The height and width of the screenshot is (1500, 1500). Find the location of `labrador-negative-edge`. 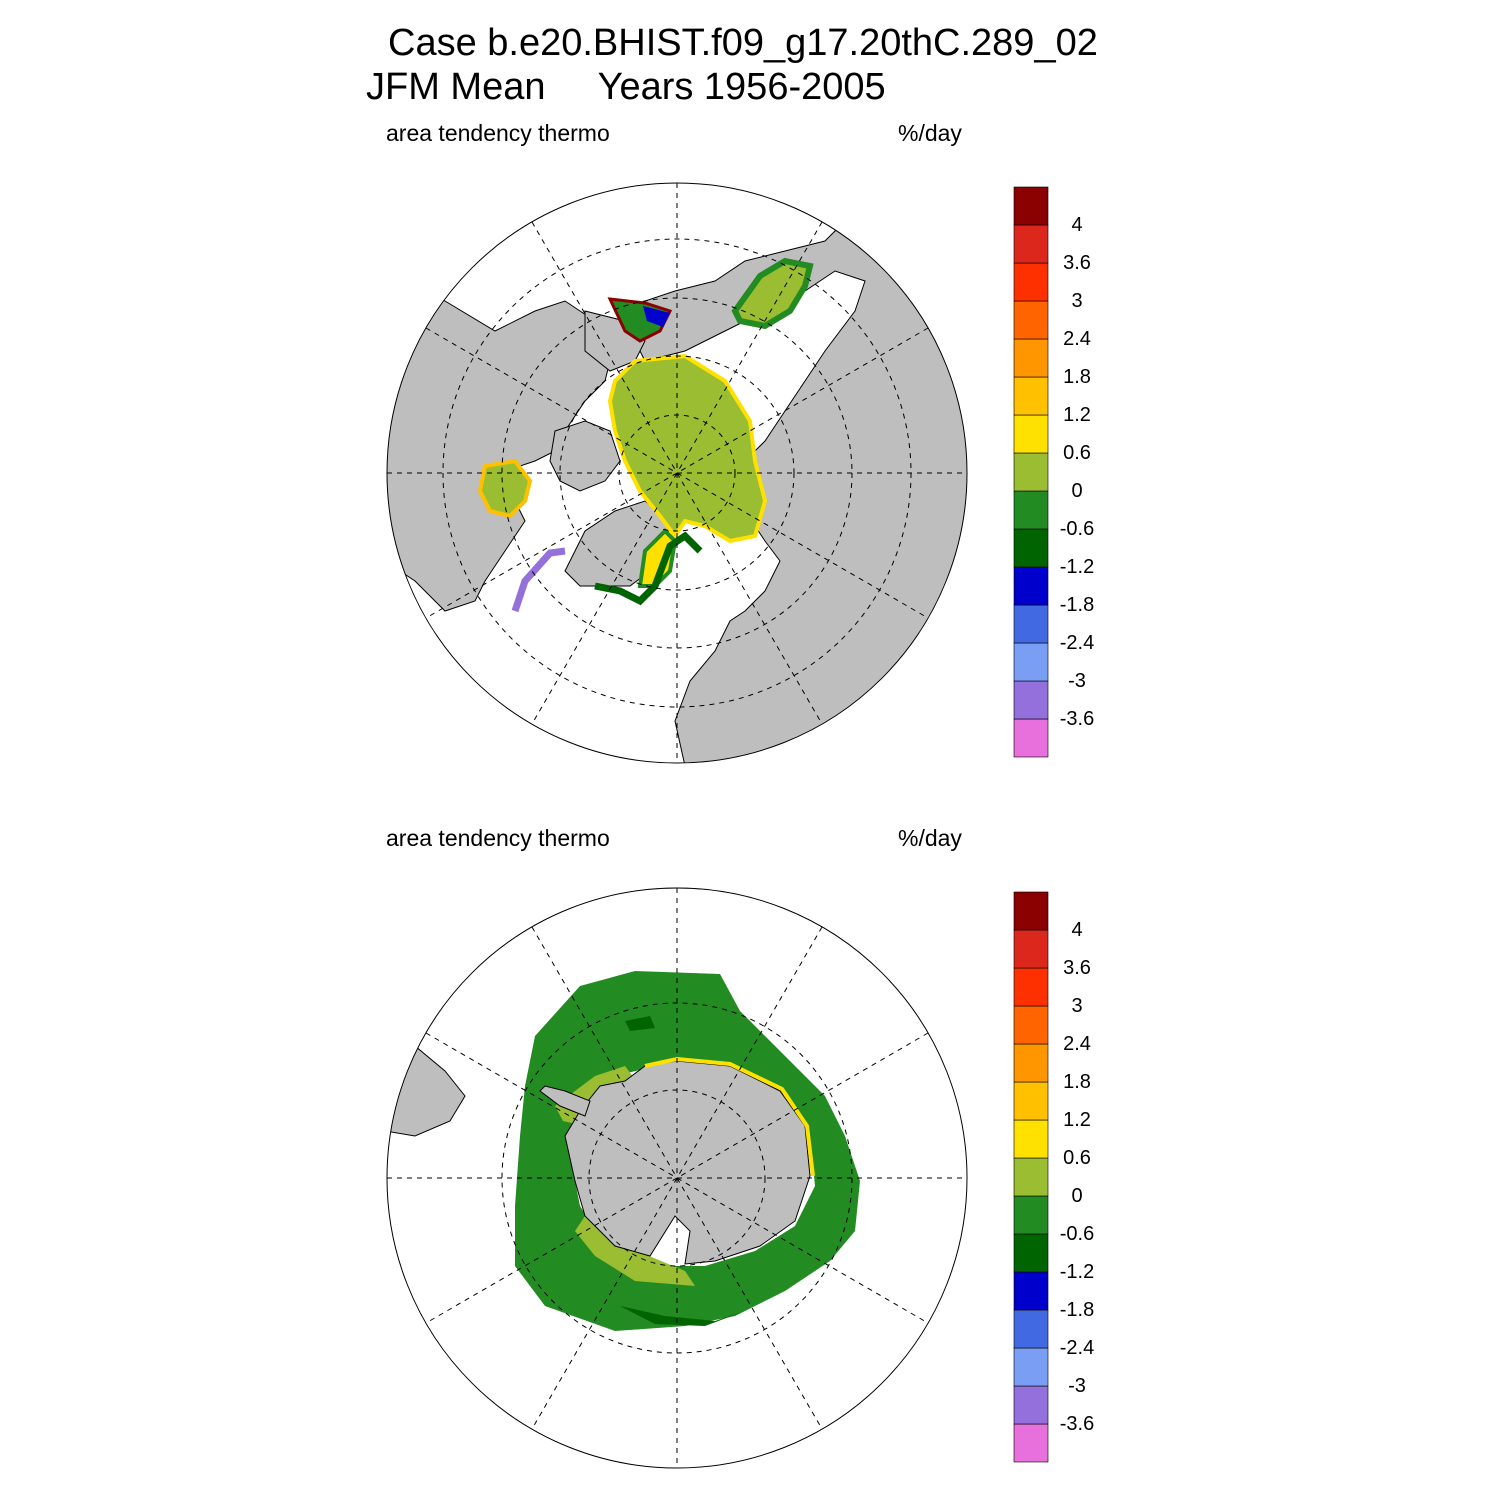

labrador-negative-edge is located at coordinates (538, 580).